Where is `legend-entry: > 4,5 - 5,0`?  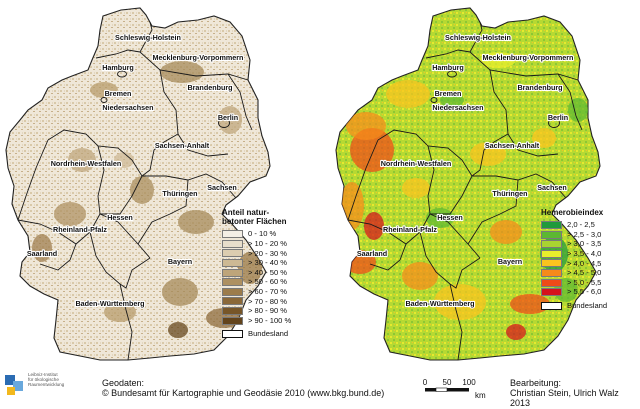
legend-entry: > 4,5 - 5,0 is located at coordinates (590, 273).